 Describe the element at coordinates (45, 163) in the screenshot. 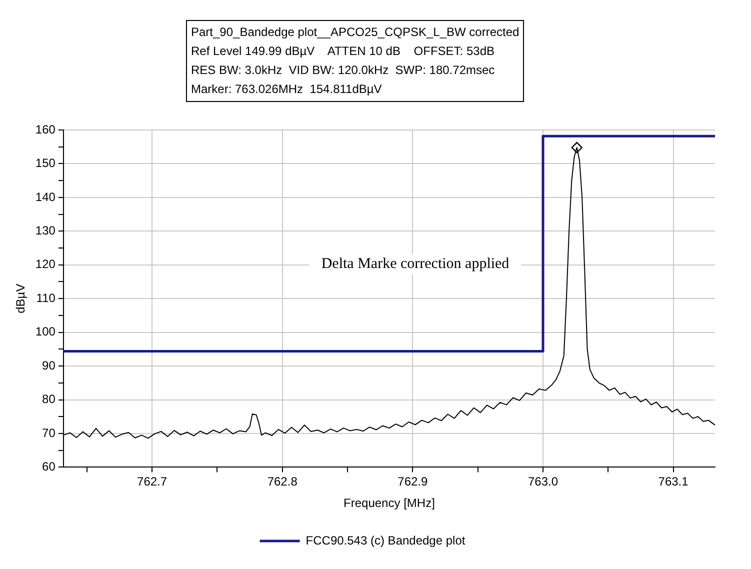

I see `y-tick-label: 150` at that location.